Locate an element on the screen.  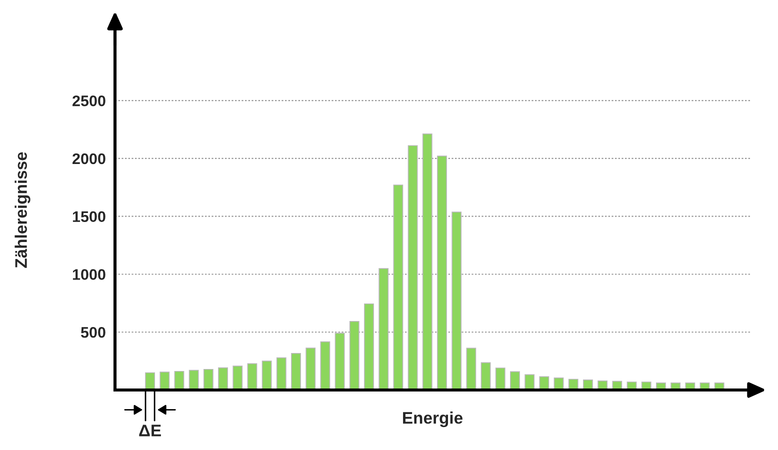
y-tick-label: 2000 is located at coordinates (89, 158).